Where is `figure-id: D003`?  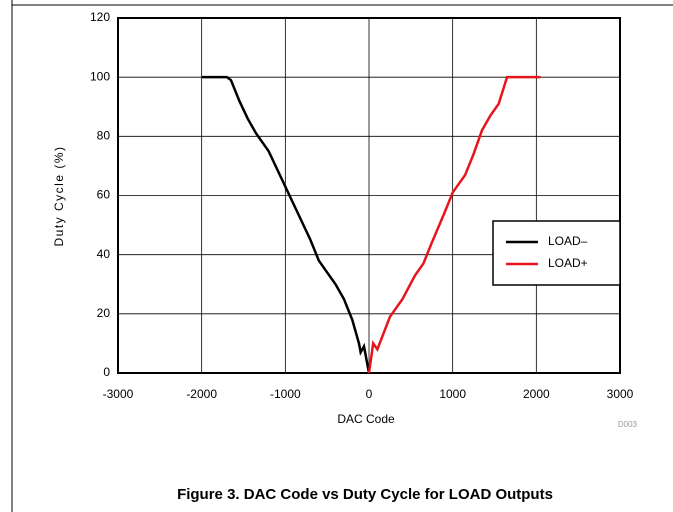 figure-id: D003 is located at coordinates (628, 424).